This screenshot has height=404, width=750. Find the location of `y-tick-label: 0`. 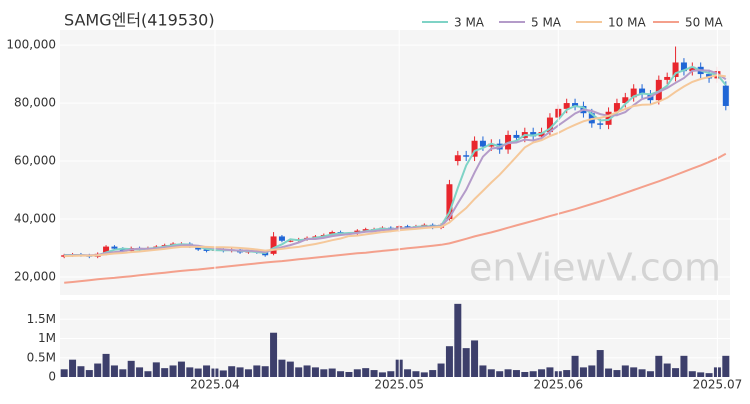

y-tick-label: 0 is located at coordinates (52, 377).